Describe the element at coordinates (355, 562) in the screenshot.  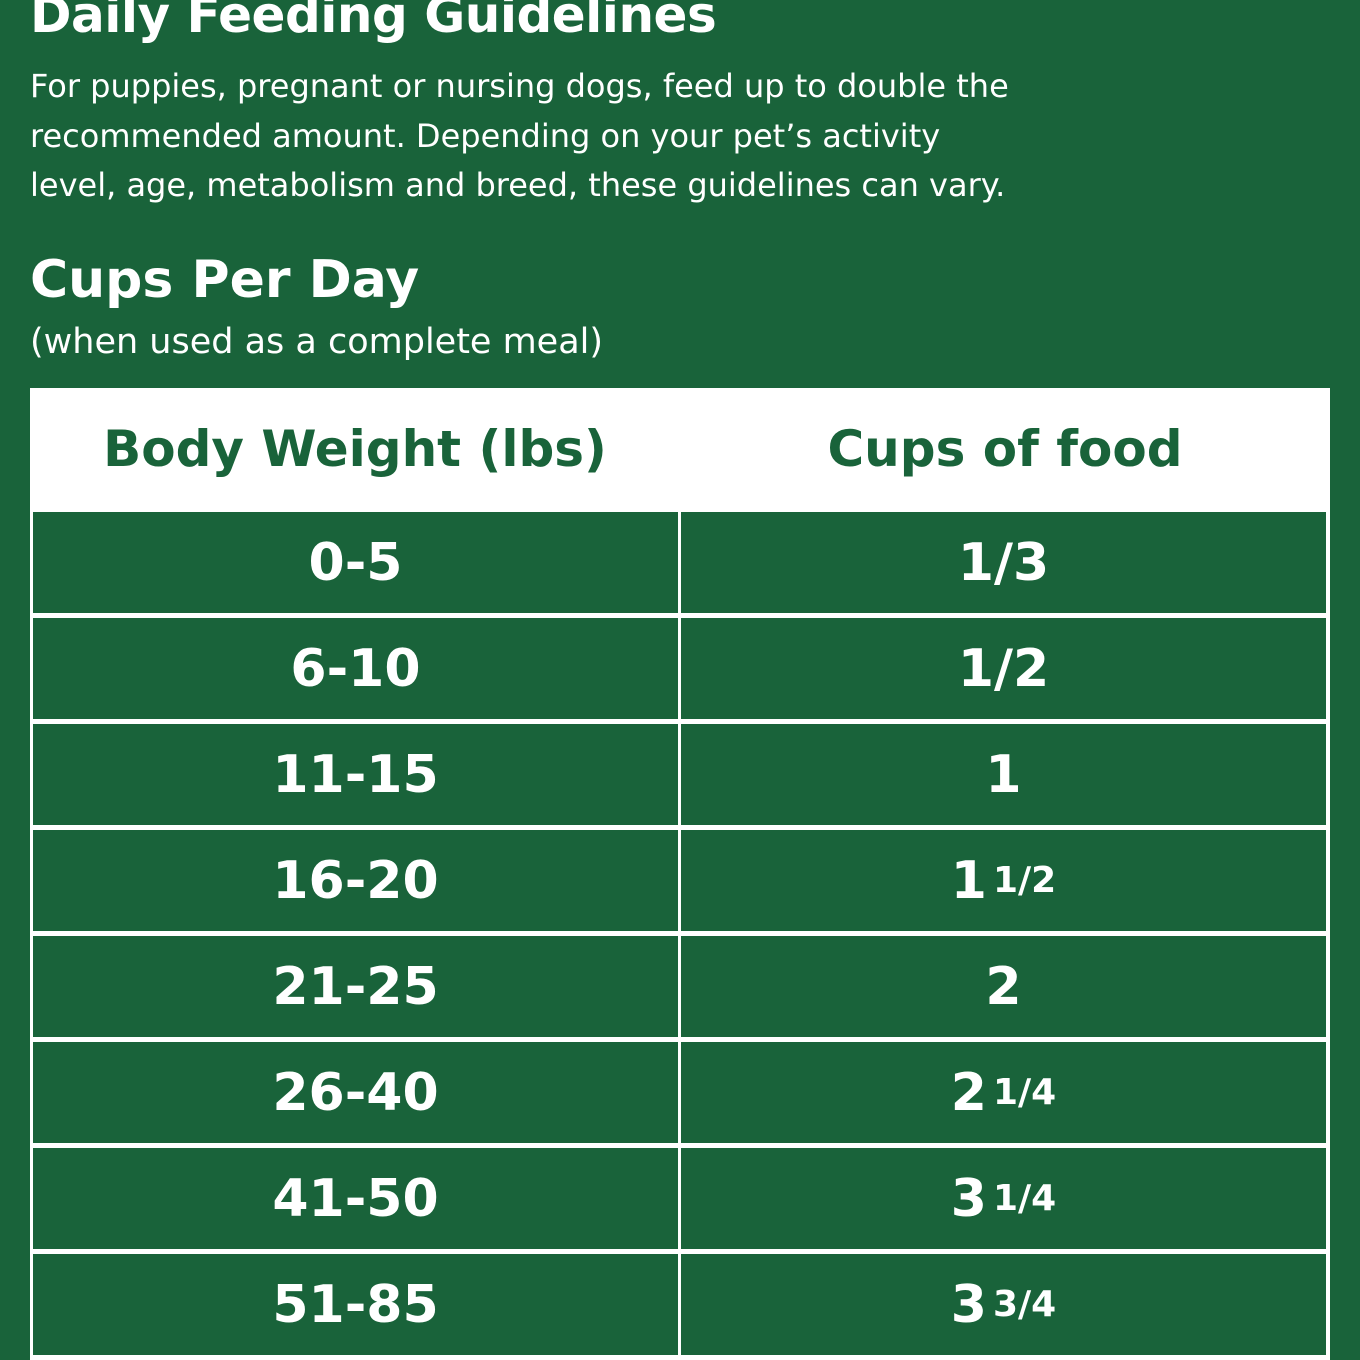
I see `weight-cell: 0-5` at that location.